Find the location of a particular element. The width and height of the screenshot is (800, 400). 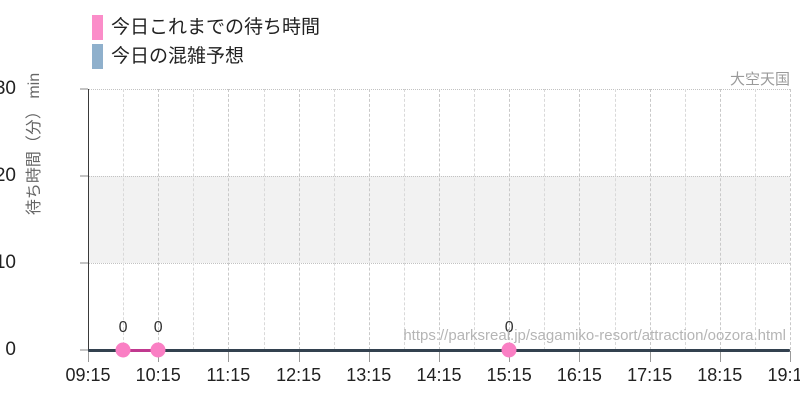

x-tick-label: 15:15 is located at coordinates (509, 375).